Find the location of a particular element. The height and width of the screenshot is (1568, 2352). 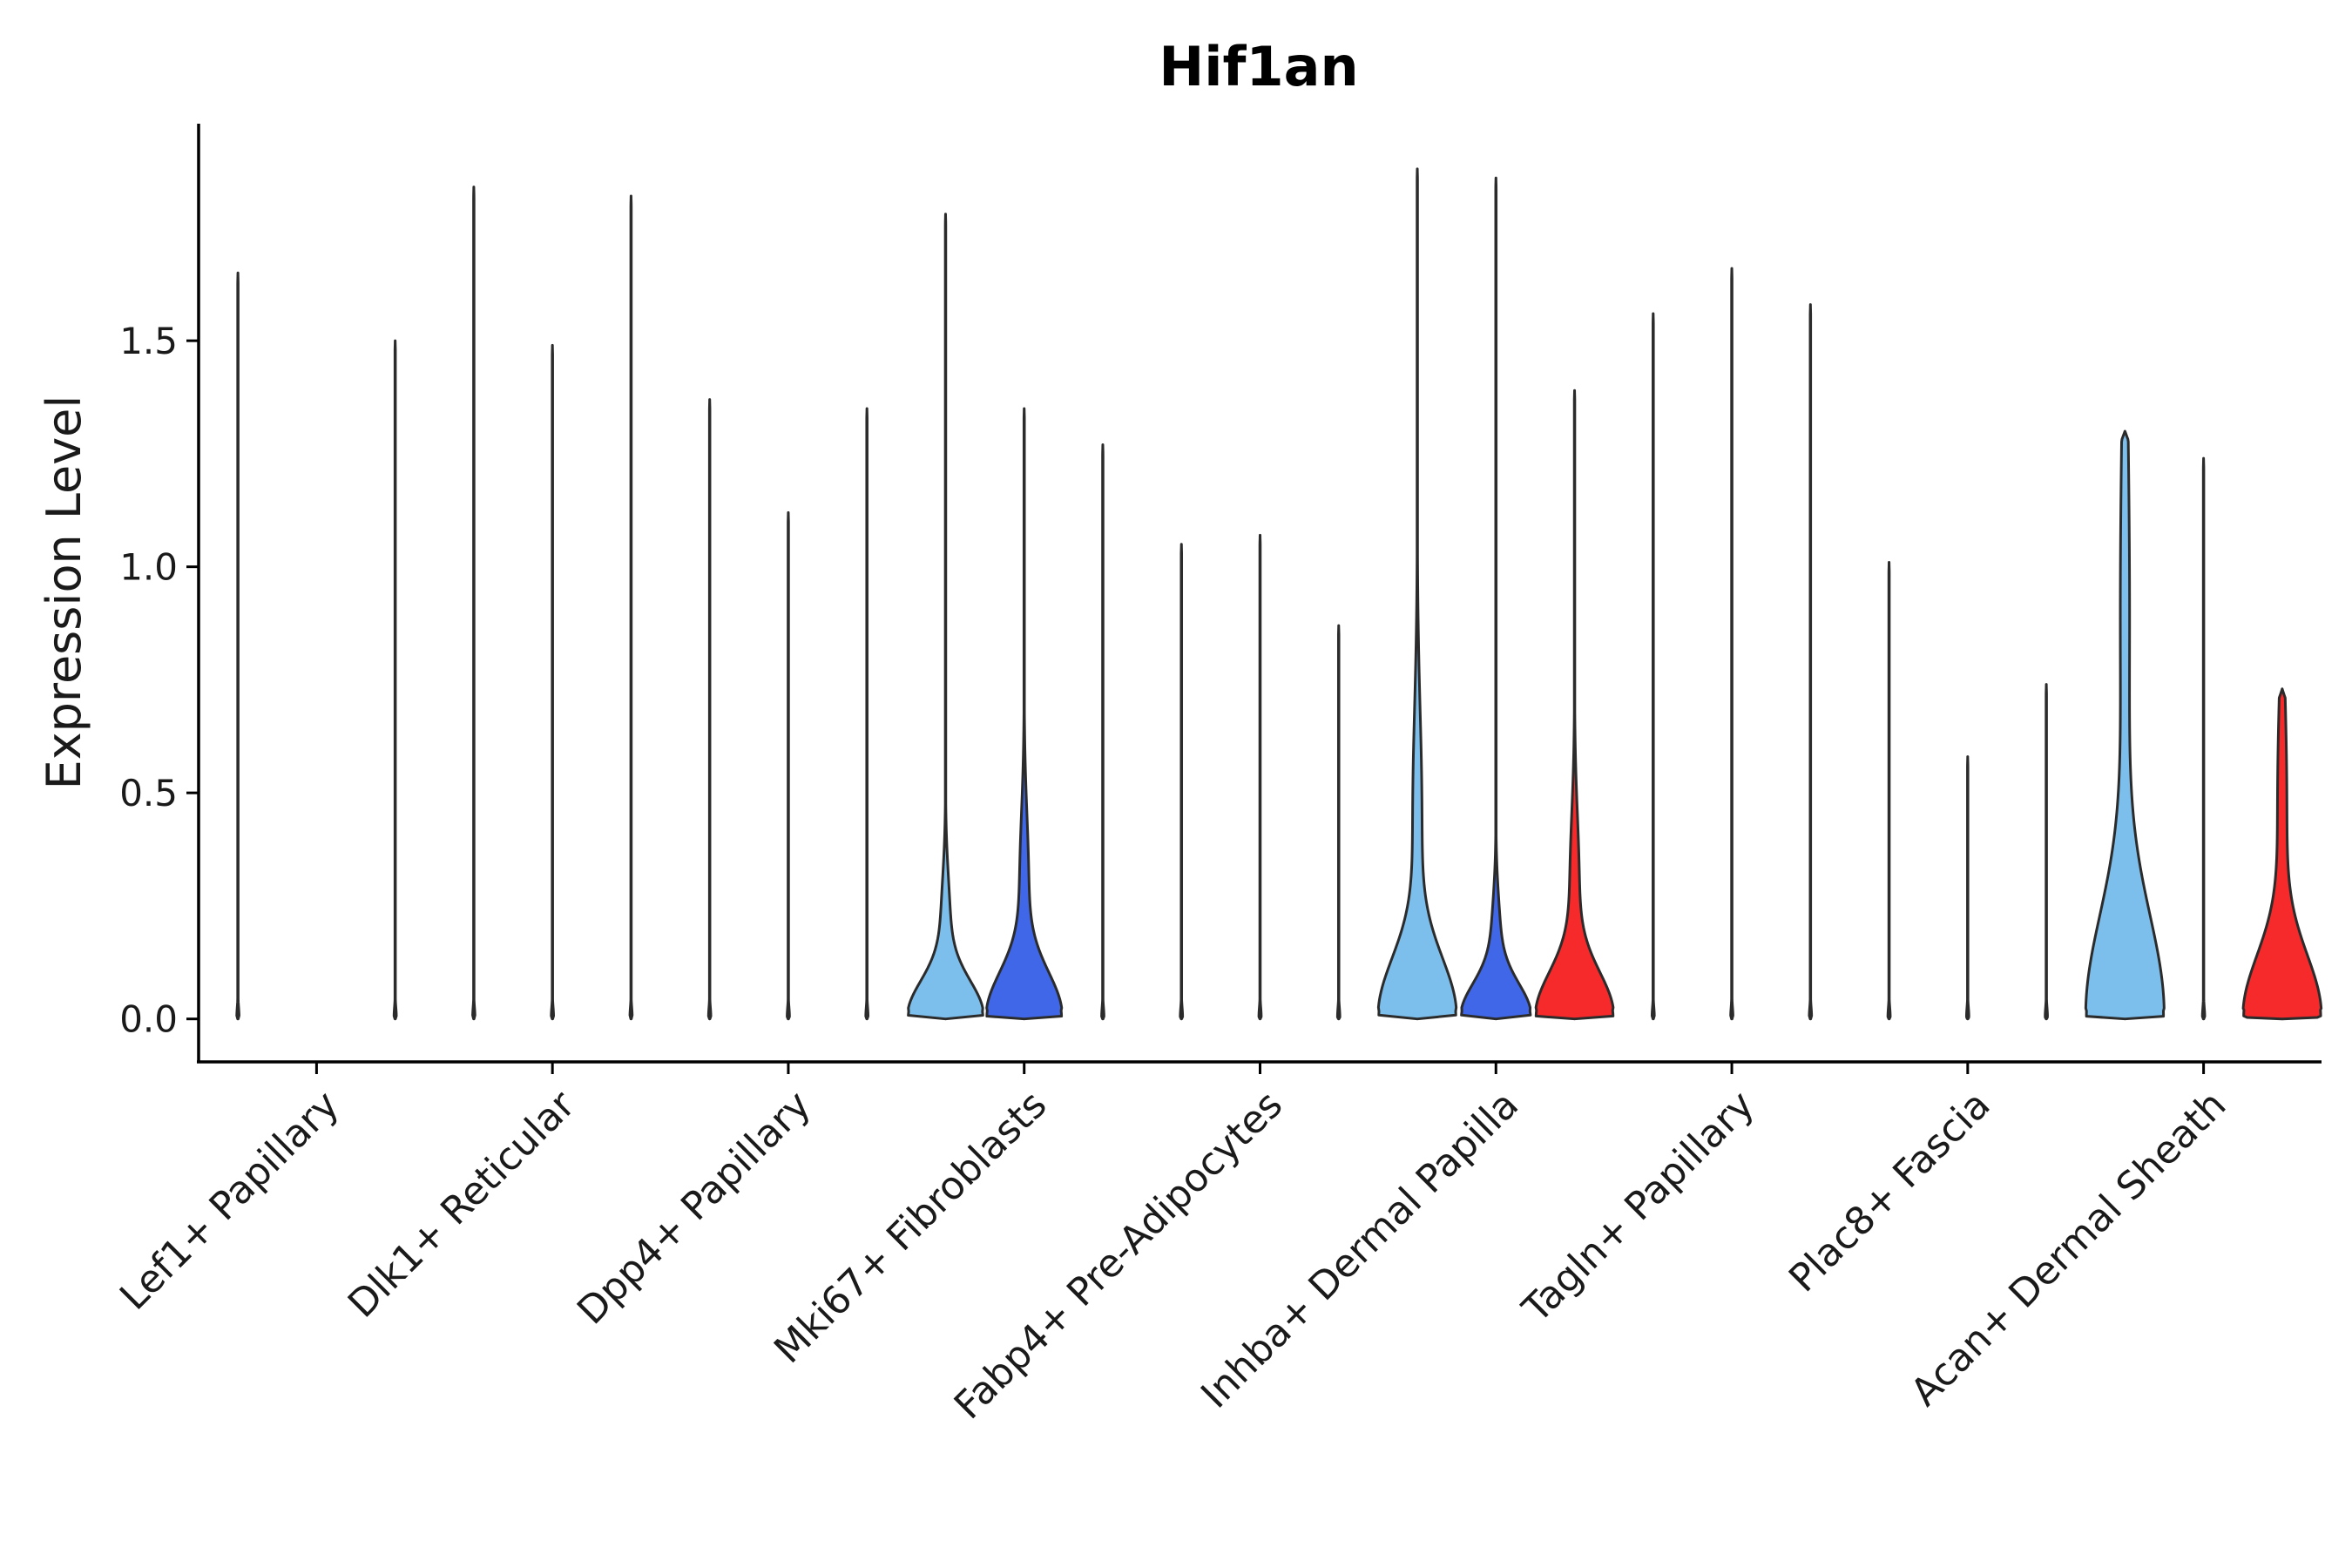

y-axis-title: Expression Level is located at coordinates (64, 592).